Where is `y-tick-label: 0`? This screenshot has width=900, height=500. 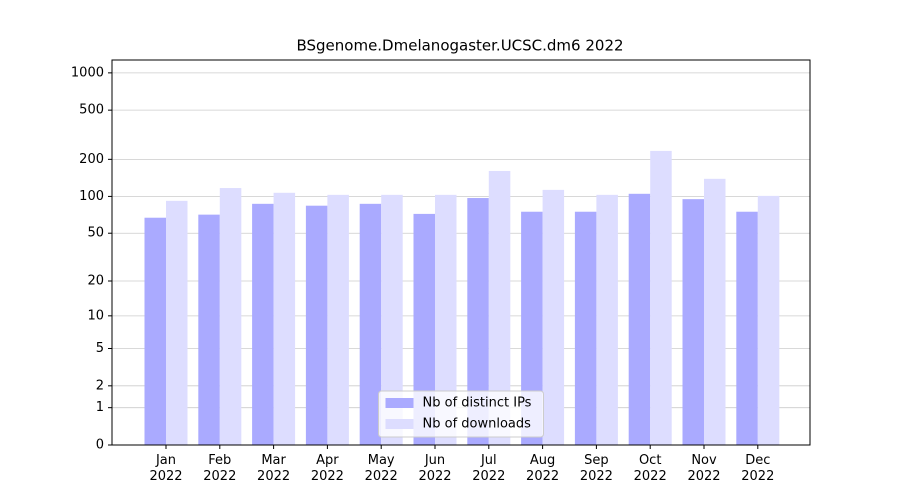 y-tick-label: 0 is located at coordinates (100, 445).